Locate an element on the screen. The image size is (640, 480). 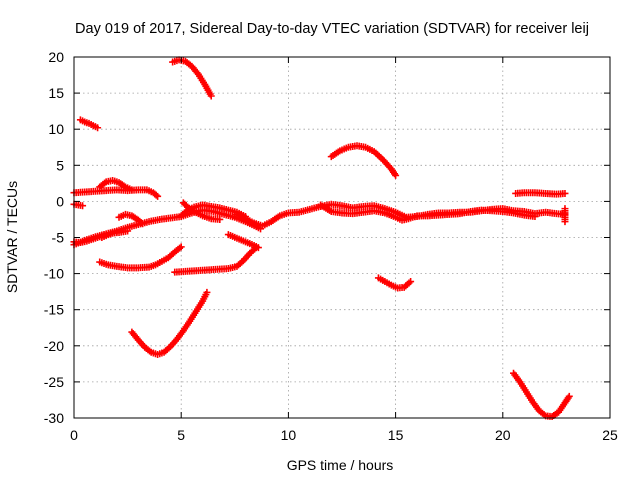
data-series-arc-d is located at coordinates (116, 193).